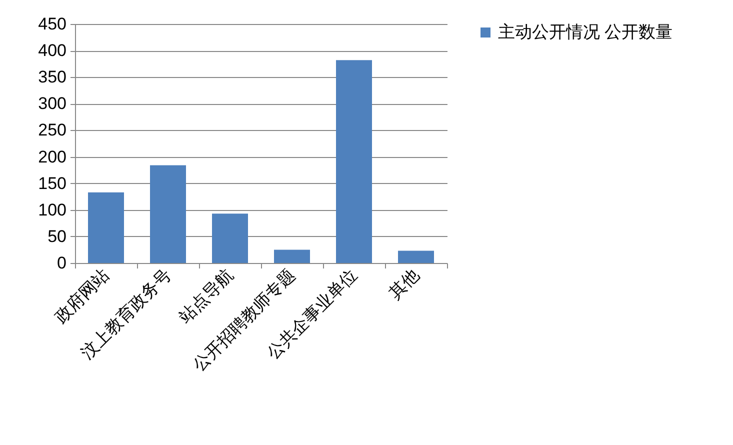 This screenshot has height=445, width=733. What do you see at coordinates (52, 77) in the screenshot?
I see `y-tick-label: 350` at bounding box center [52, 77].